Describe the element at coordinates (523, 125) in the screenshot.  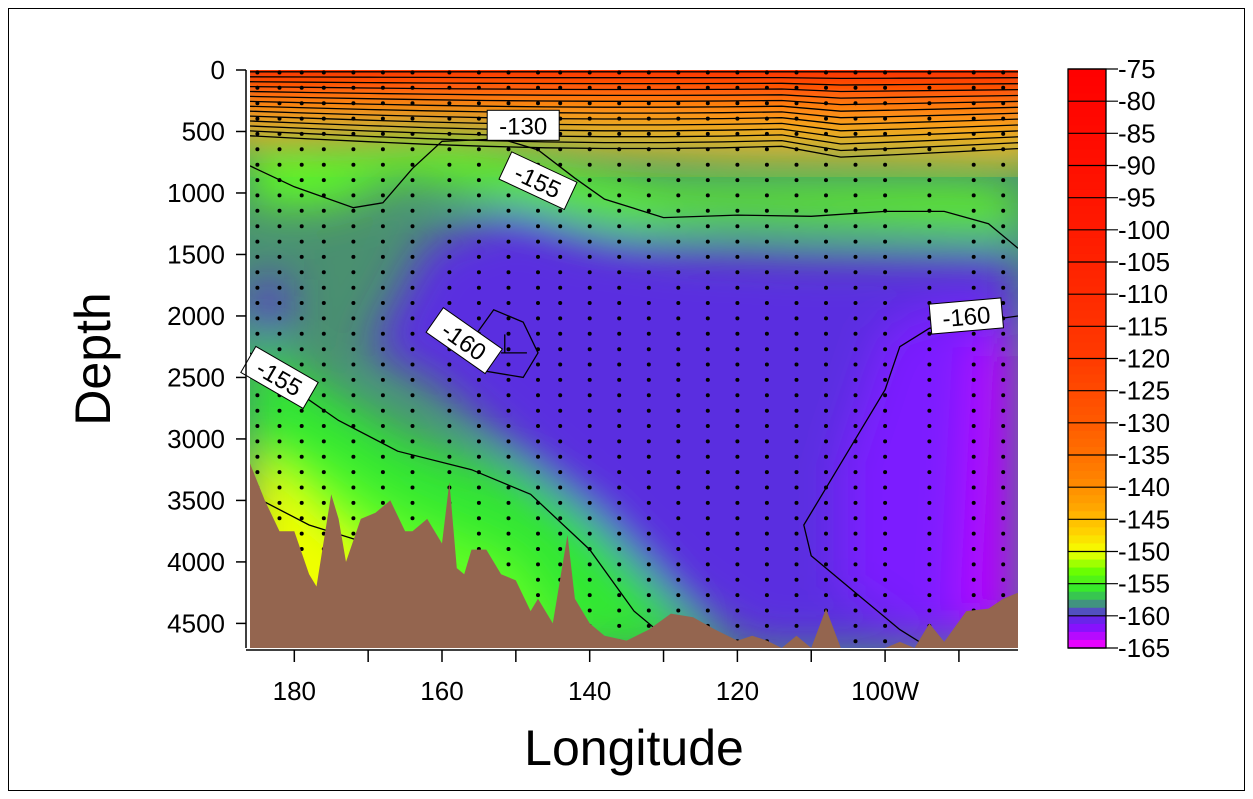
I see `contour-label: -130` at that location.